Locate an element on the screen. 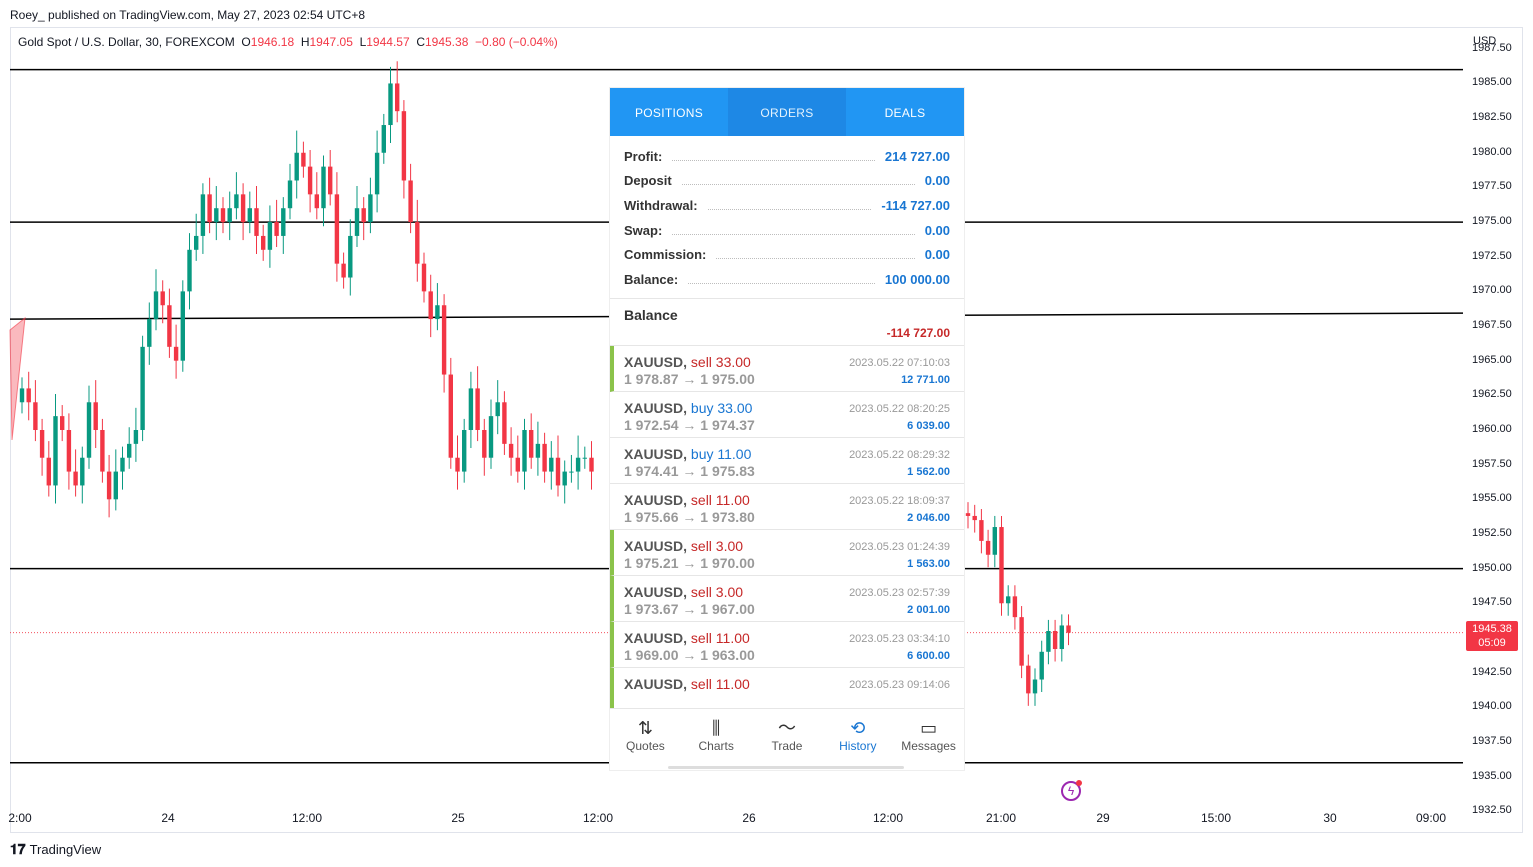 This screenshot has width=1533, height=867. tab-deals: DEALS is located at coordinates (905, 113).